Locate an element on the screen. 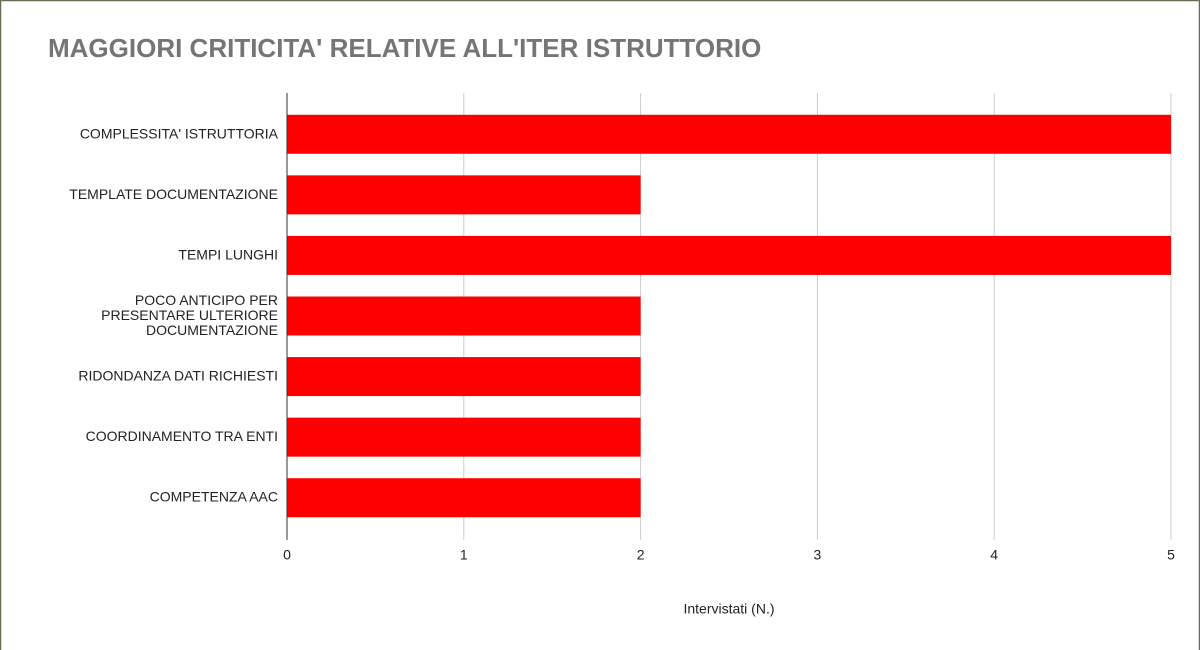 The height and width of the screenshot is (650, 1200). y-tick-label: TEMPI LUNGHI is located at coordinates (228, 254).